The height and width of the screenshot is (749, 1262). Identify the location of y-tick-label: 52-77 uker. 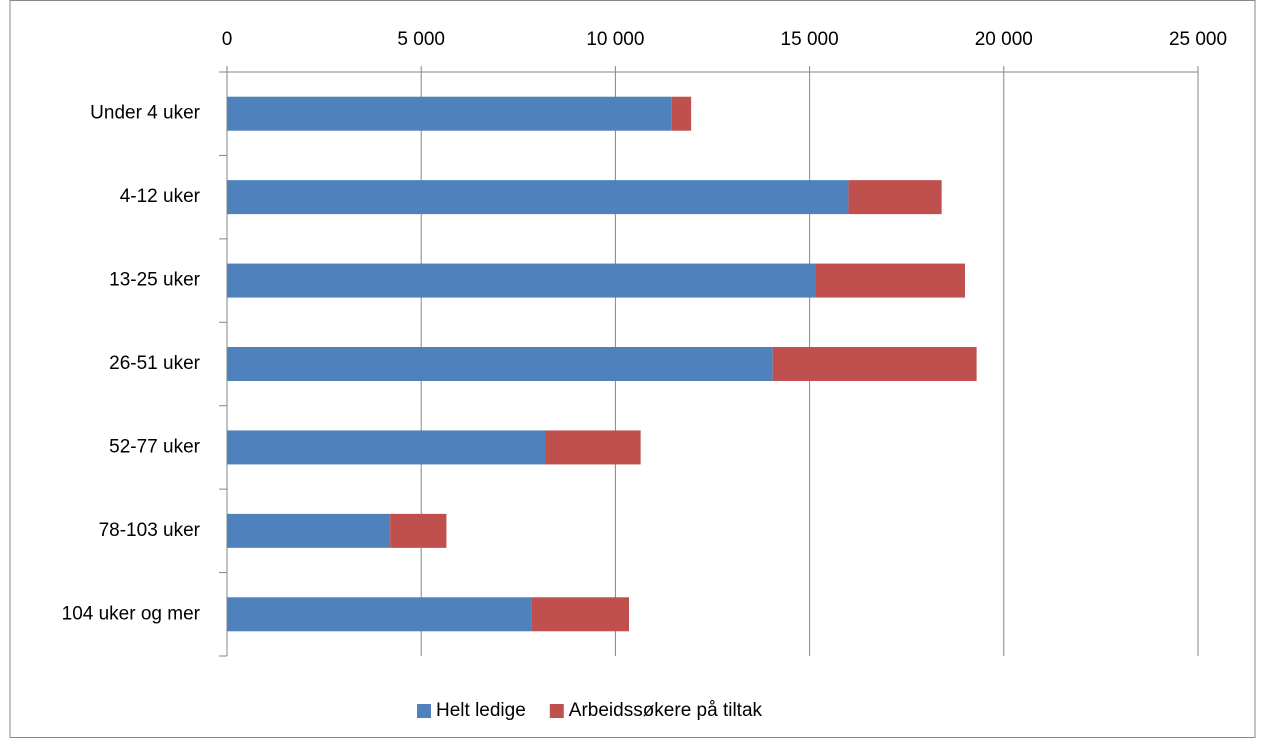
(155, 446).